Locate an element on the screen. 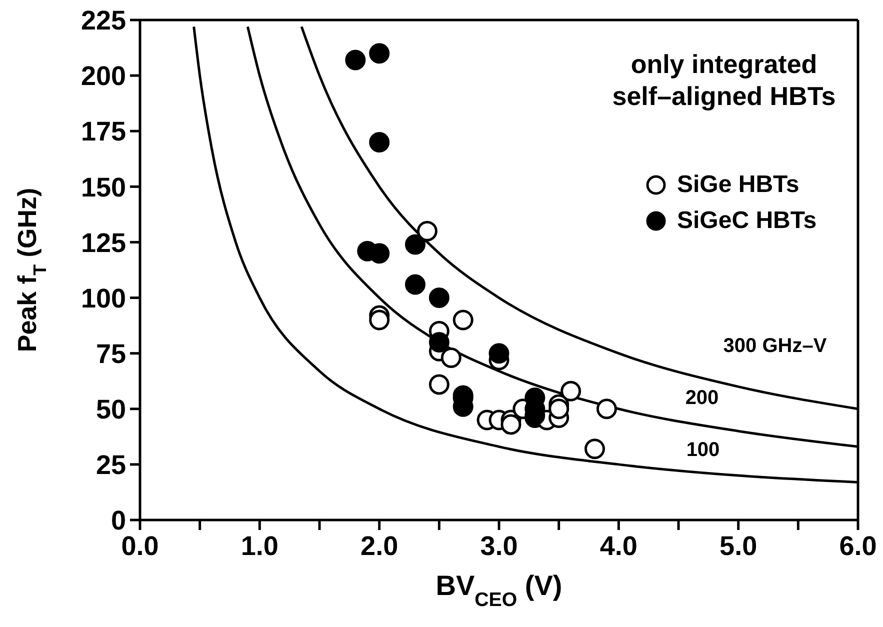 The height and width of the screenshot is (627, 883). annotation: 300 GHz–V is located at coordinates (775, 346).